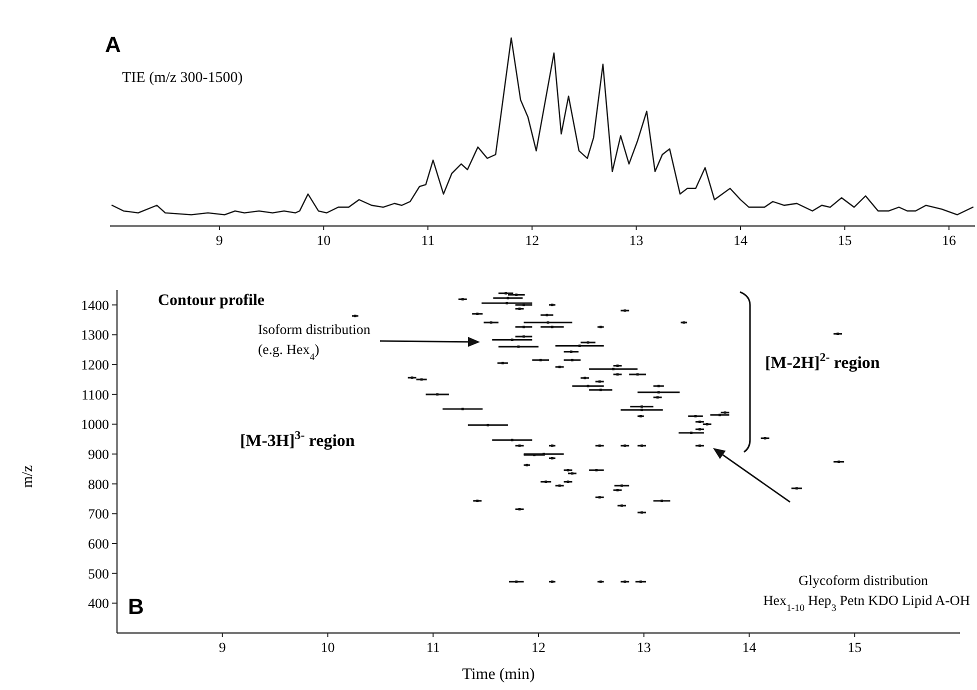 This screenshot has height=690, width=977. Describe the element at coordinates (98, 604) in the screenshot. I see `y-tick-label: 400` at that location.